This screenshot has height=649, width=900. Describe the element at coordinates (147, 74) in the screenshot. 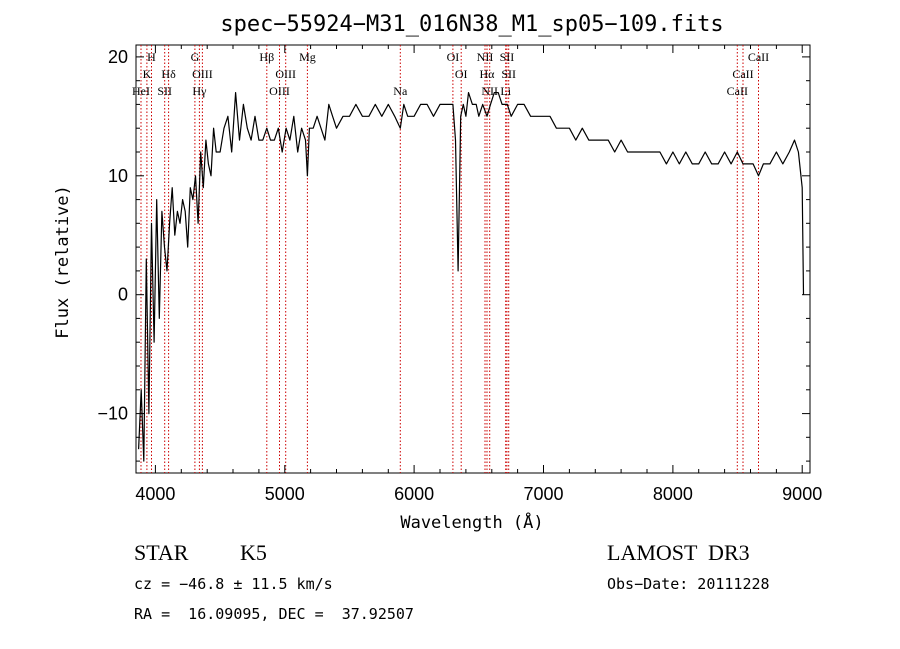

I see `line-label: K` at that location.